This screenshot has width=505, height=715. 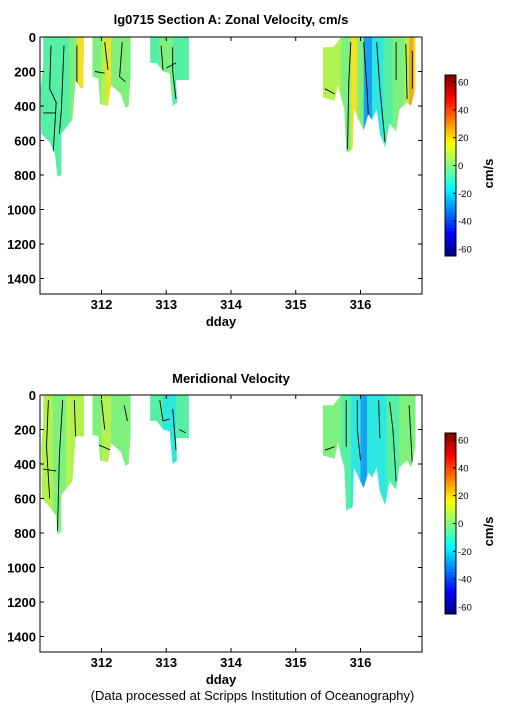 What do you see at coordinates (25, 71) in the screenshot?
I see `y-tick-label: 200` at bounding box center [25, 71].